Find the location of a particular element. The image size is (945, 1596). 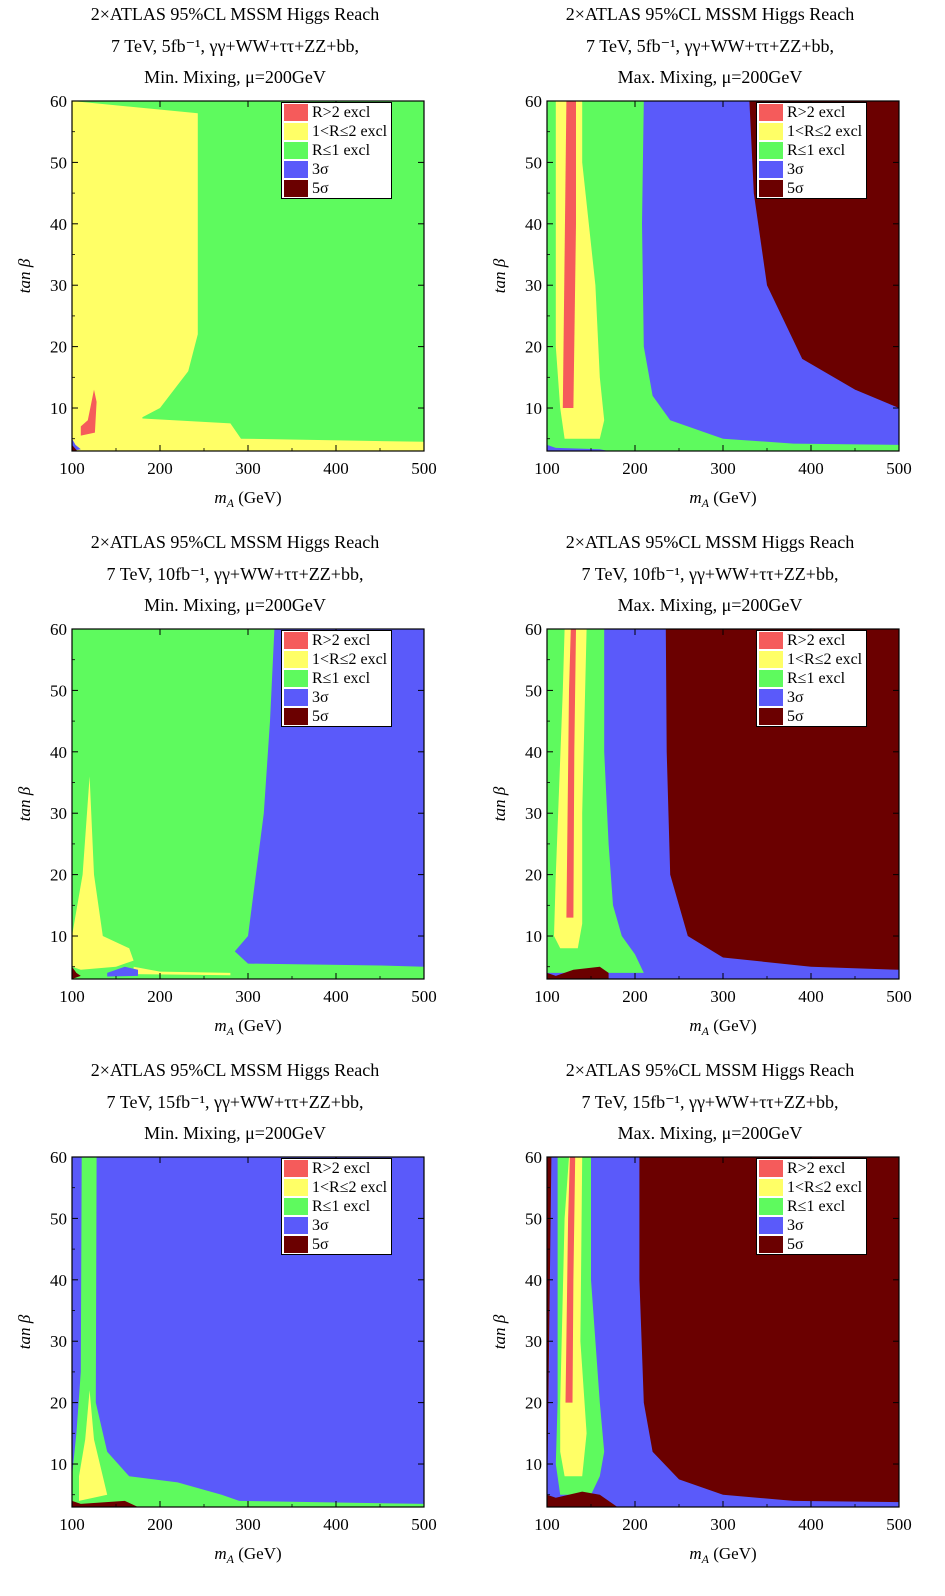

x-axis-subscript: A is located at coordinates (705, 1031).